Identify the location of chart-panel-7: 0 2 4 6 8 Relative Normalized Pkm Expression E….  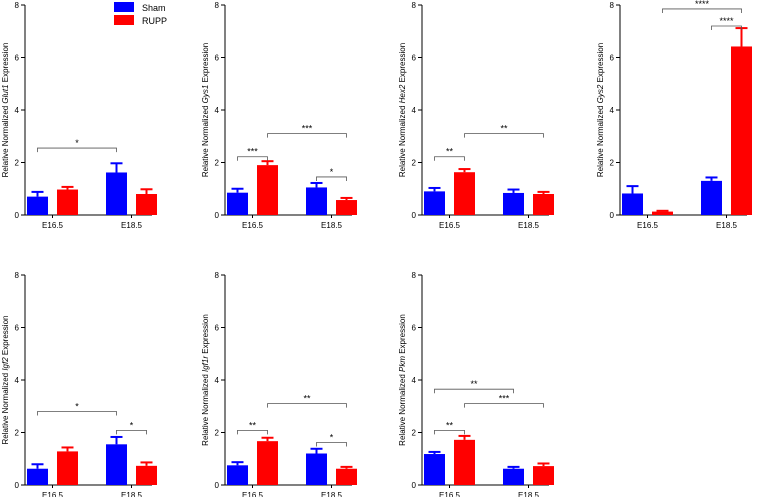
(476, 384).